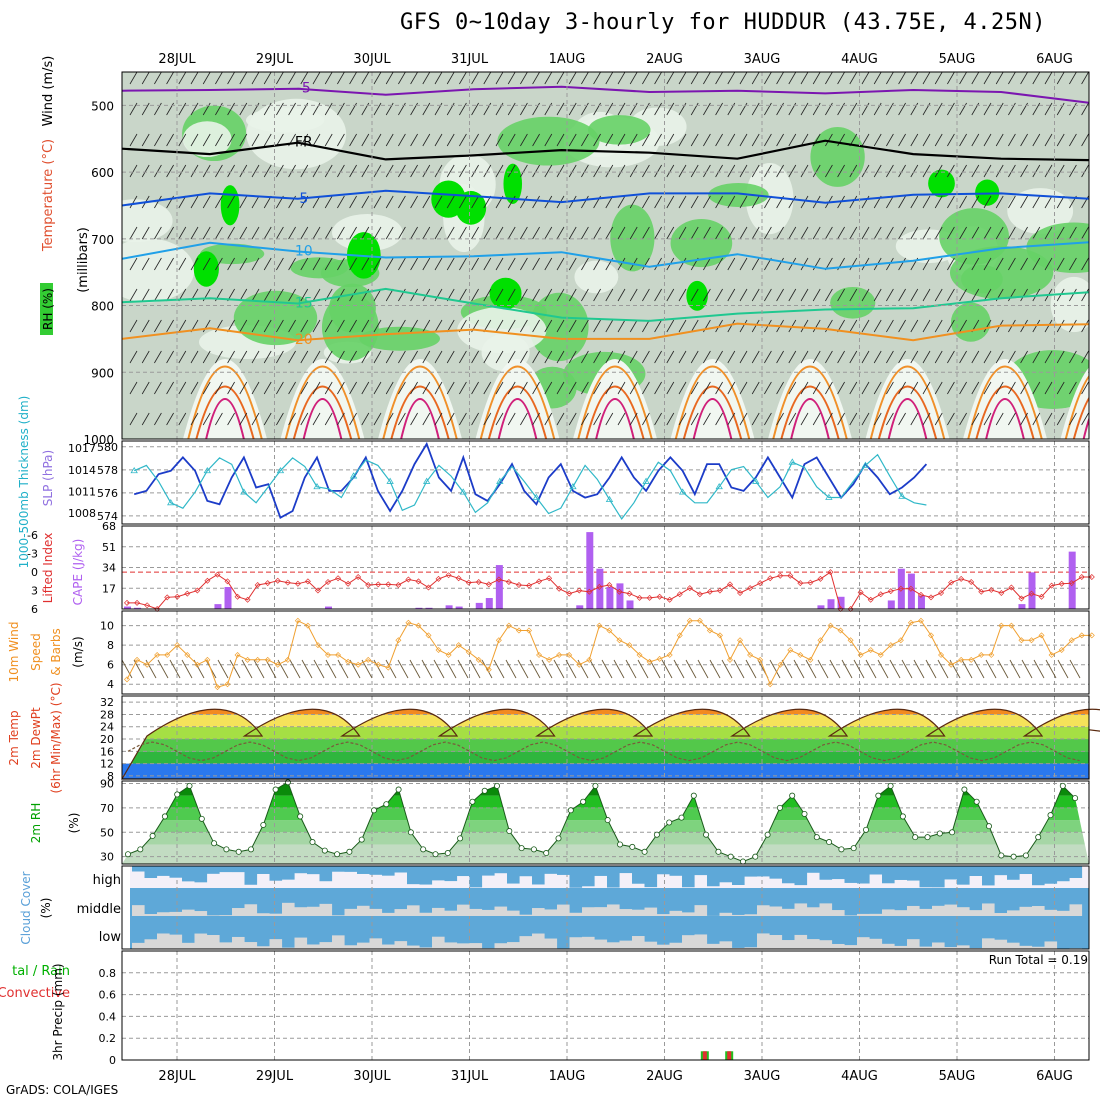 The image size is (1100, 1100). I want to click on precip-tick: 0.4, so click(108, 1016).